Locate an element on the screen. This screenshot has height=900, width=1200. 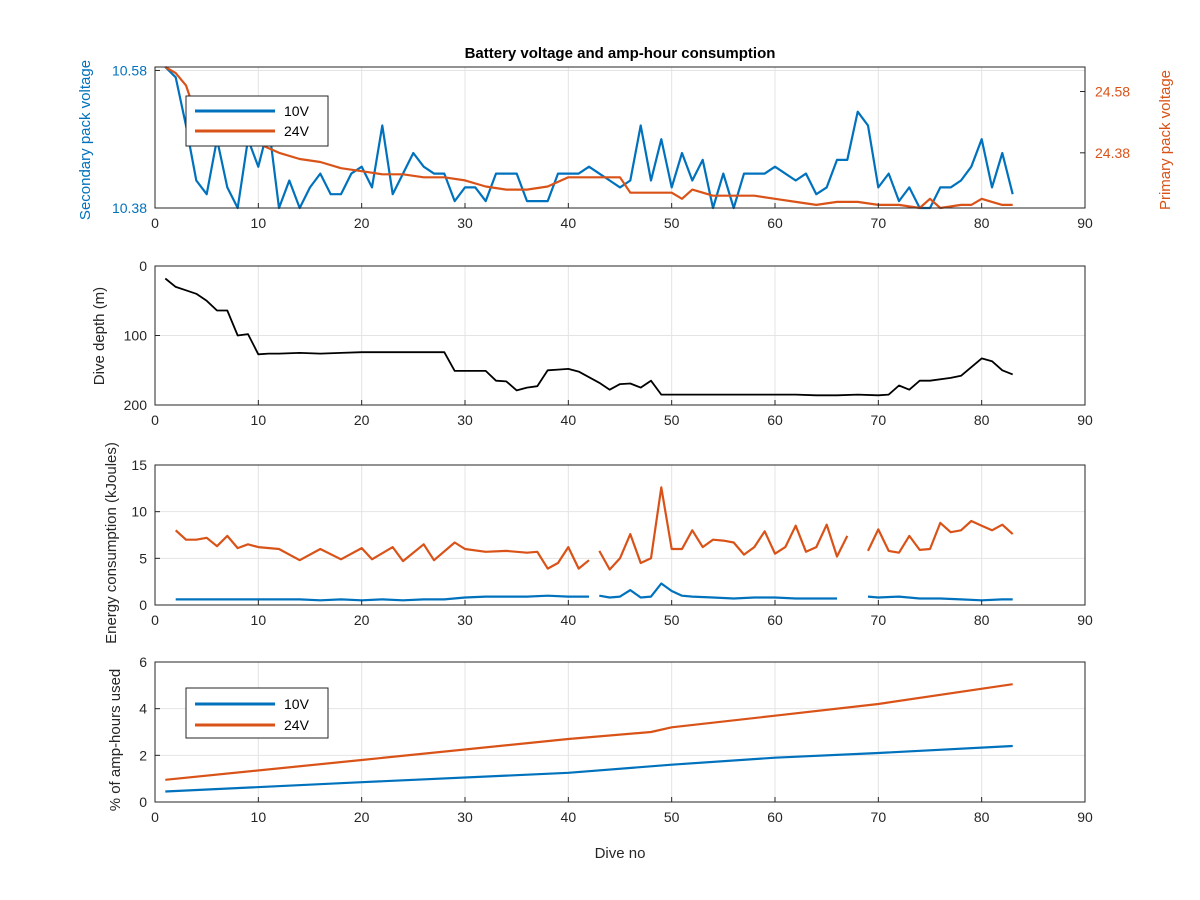
amphour-legend: 10V 24V is located at coordinates (257, 713).